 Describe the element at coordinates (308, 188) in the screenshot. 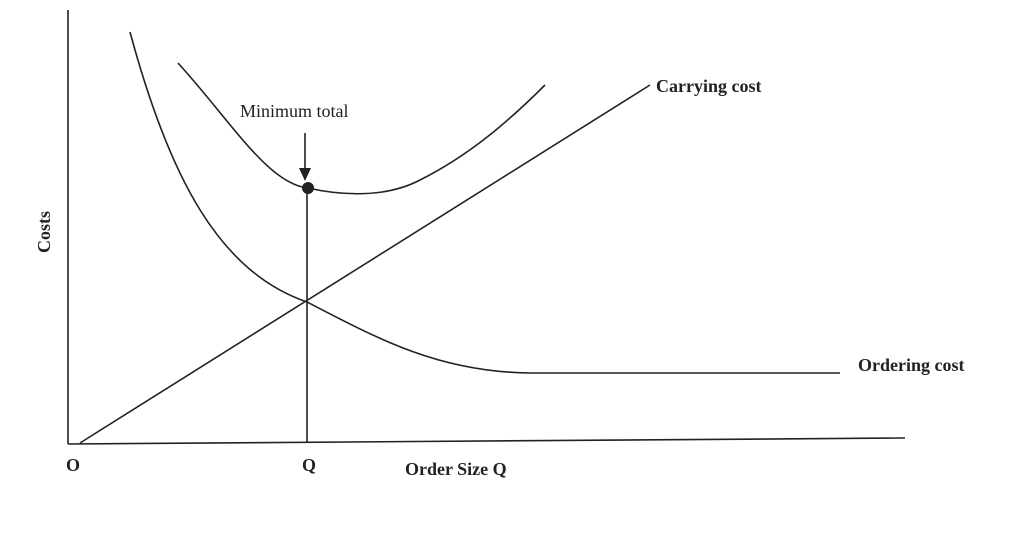

I see `minimum-point` at that location.